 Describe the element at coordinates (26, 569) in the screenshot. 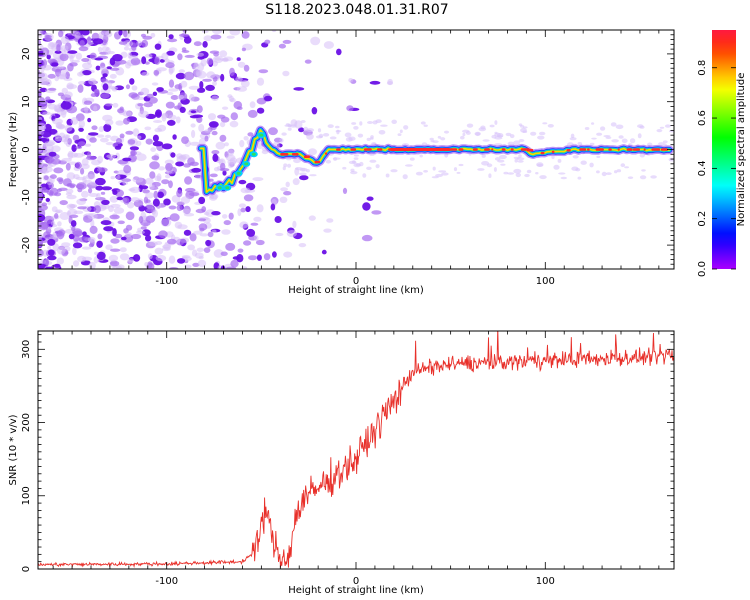

I see `ytick-label: 0` at that location.